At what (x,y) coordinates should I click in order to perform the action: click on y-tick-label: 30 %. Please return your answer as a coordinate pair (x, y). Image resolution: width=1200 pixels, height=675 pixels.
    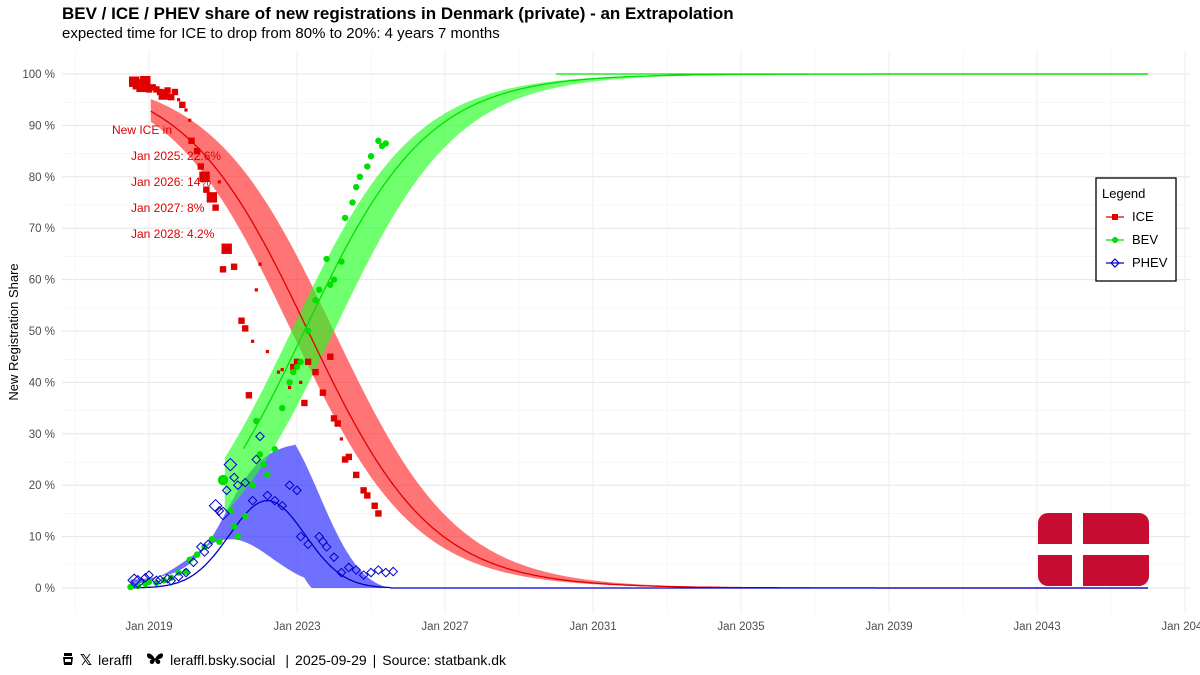
    Looking at the image, I should click on (42, 435).